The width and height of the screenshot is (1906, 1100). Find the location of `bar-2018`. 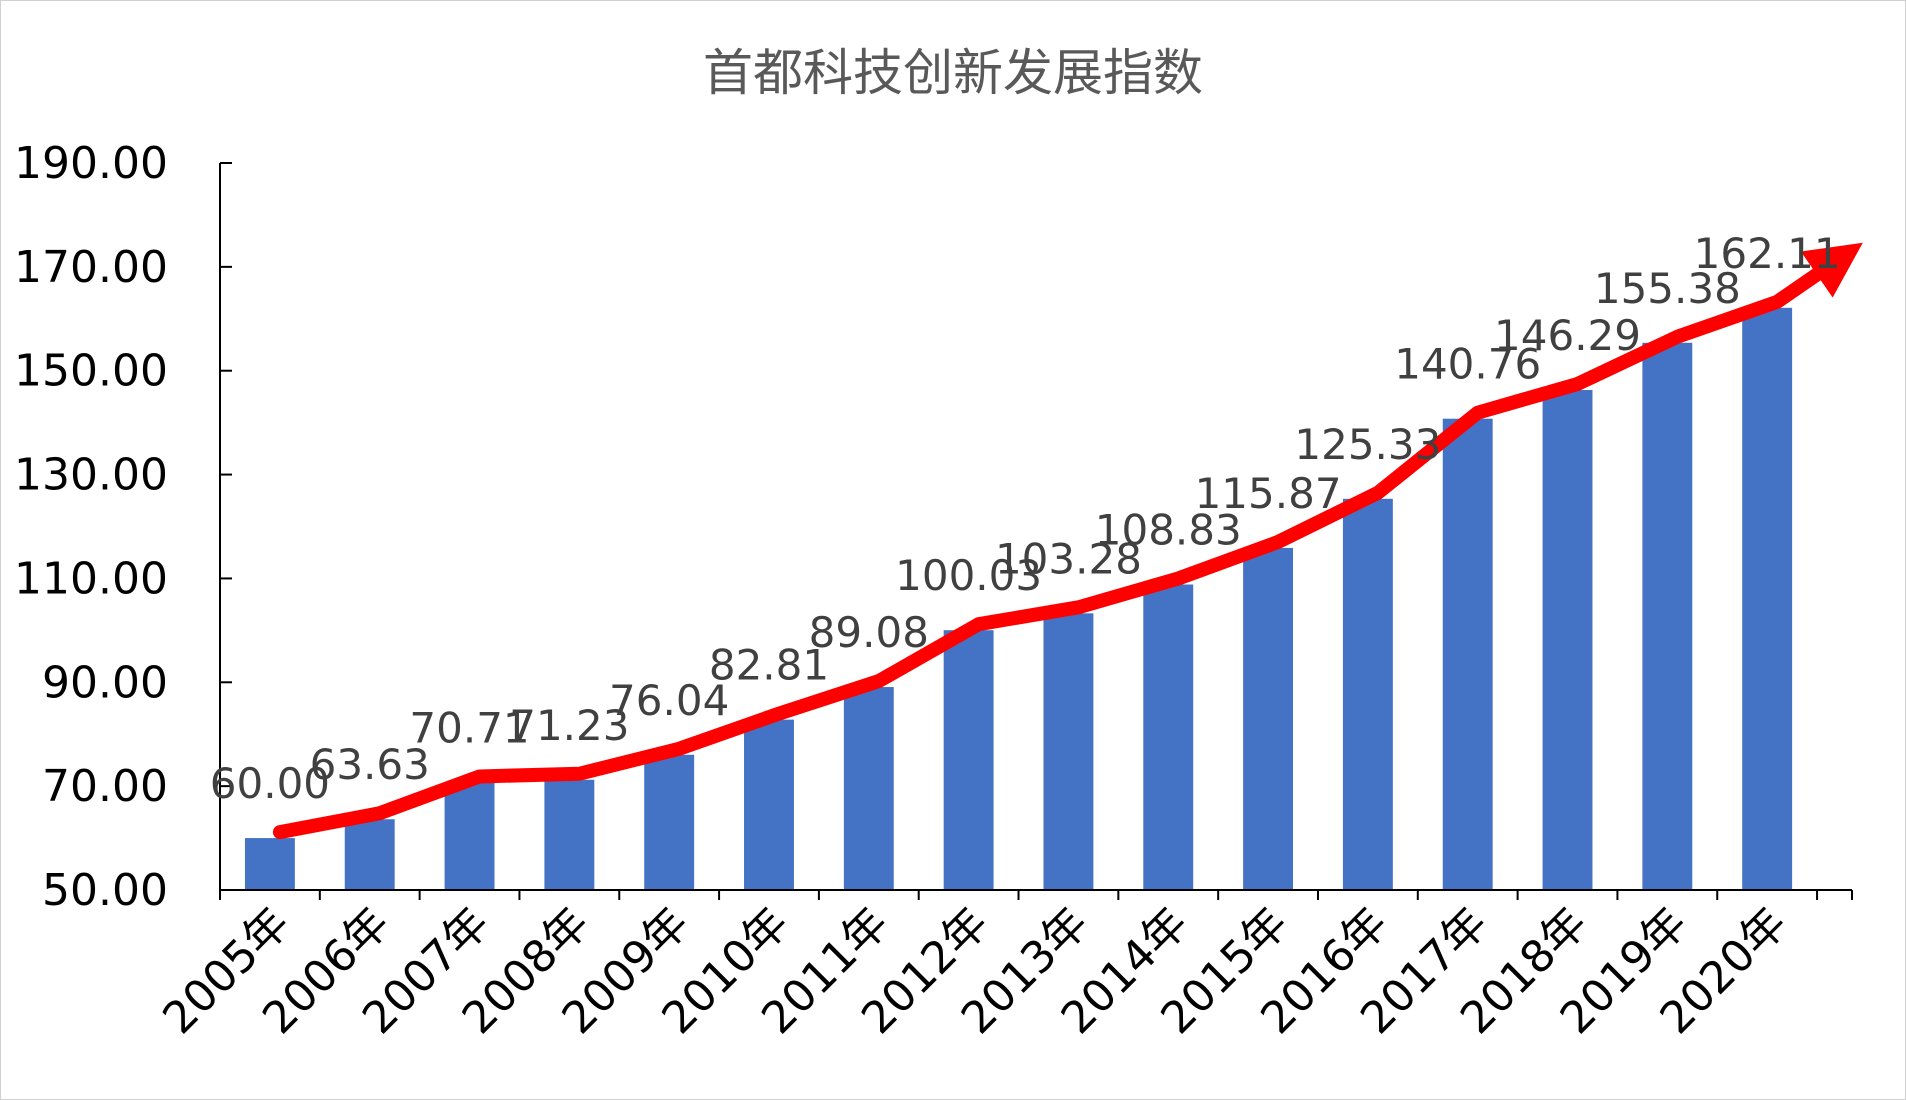

bar-2018 is located at coordinates (1567, 639).